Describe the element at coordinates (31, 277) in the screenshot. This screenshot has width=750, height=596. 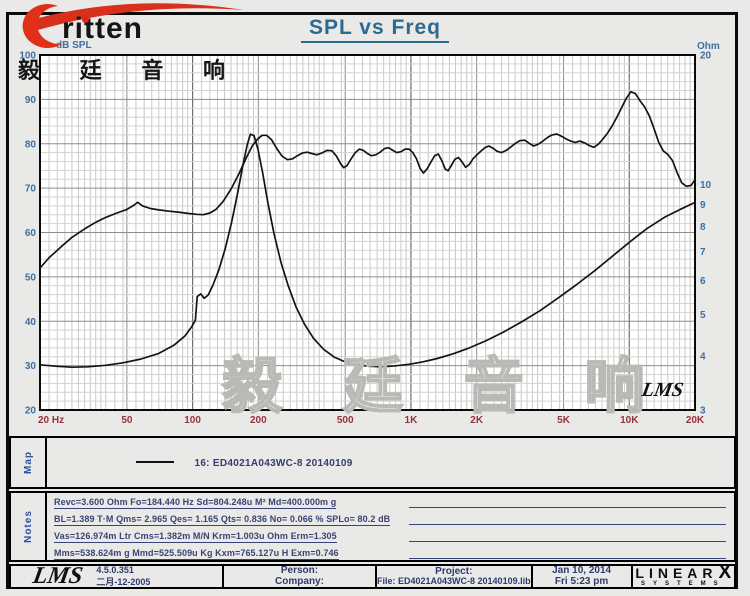
I see `y-left-tick-label: 50` at that location.